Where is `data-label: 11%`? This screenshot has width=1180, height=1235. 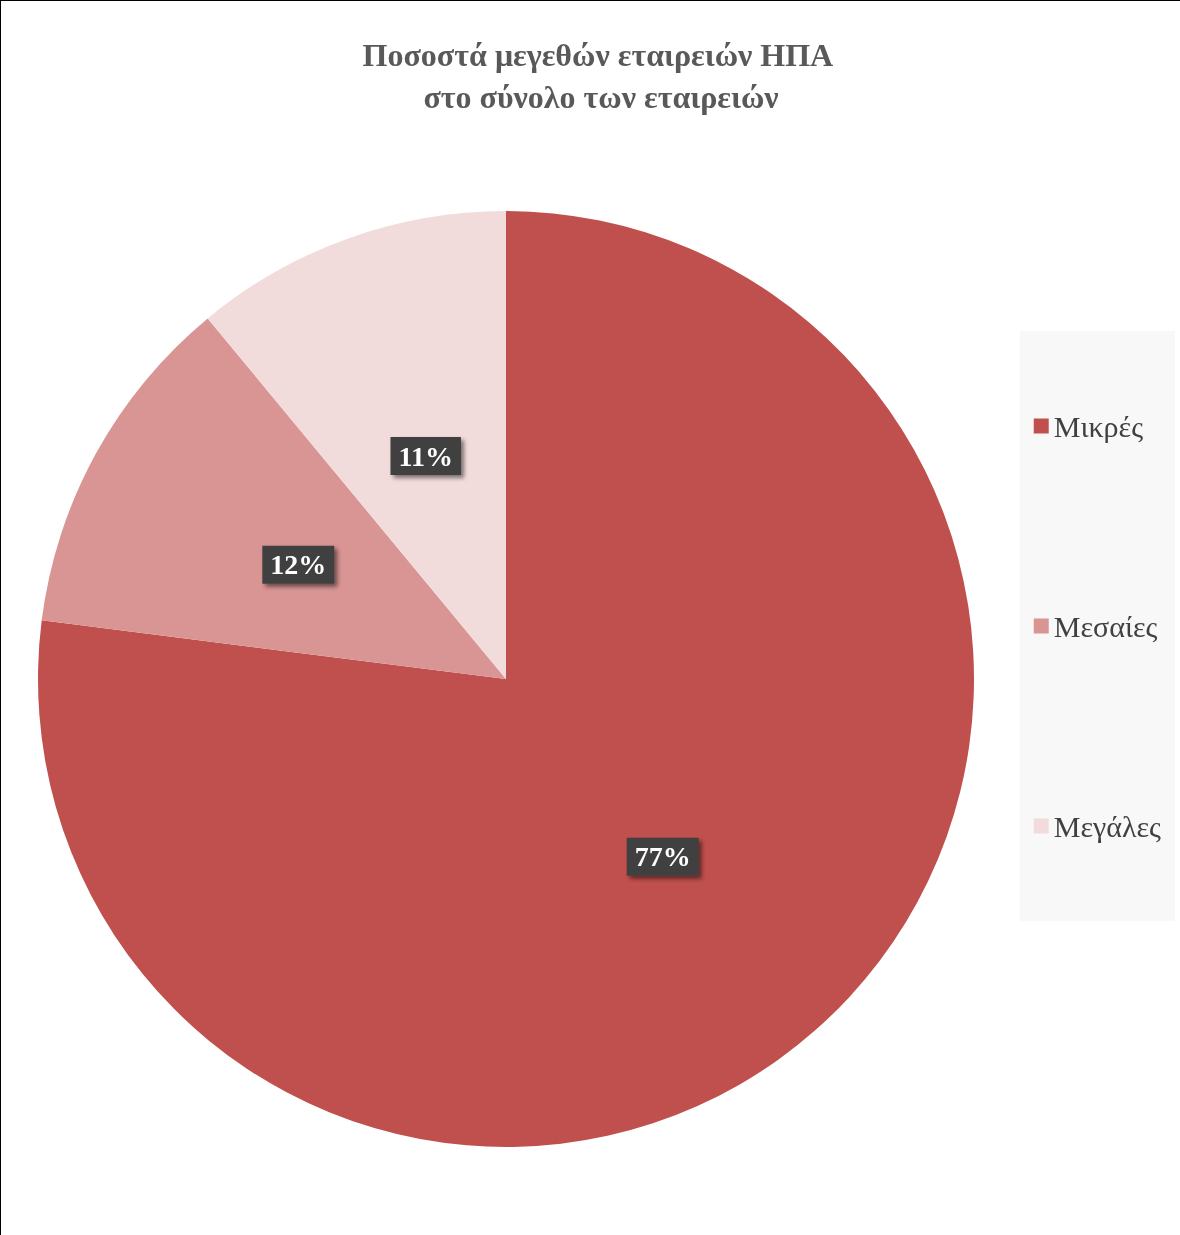 data-label: 11% is located at coordinates (425, 456).